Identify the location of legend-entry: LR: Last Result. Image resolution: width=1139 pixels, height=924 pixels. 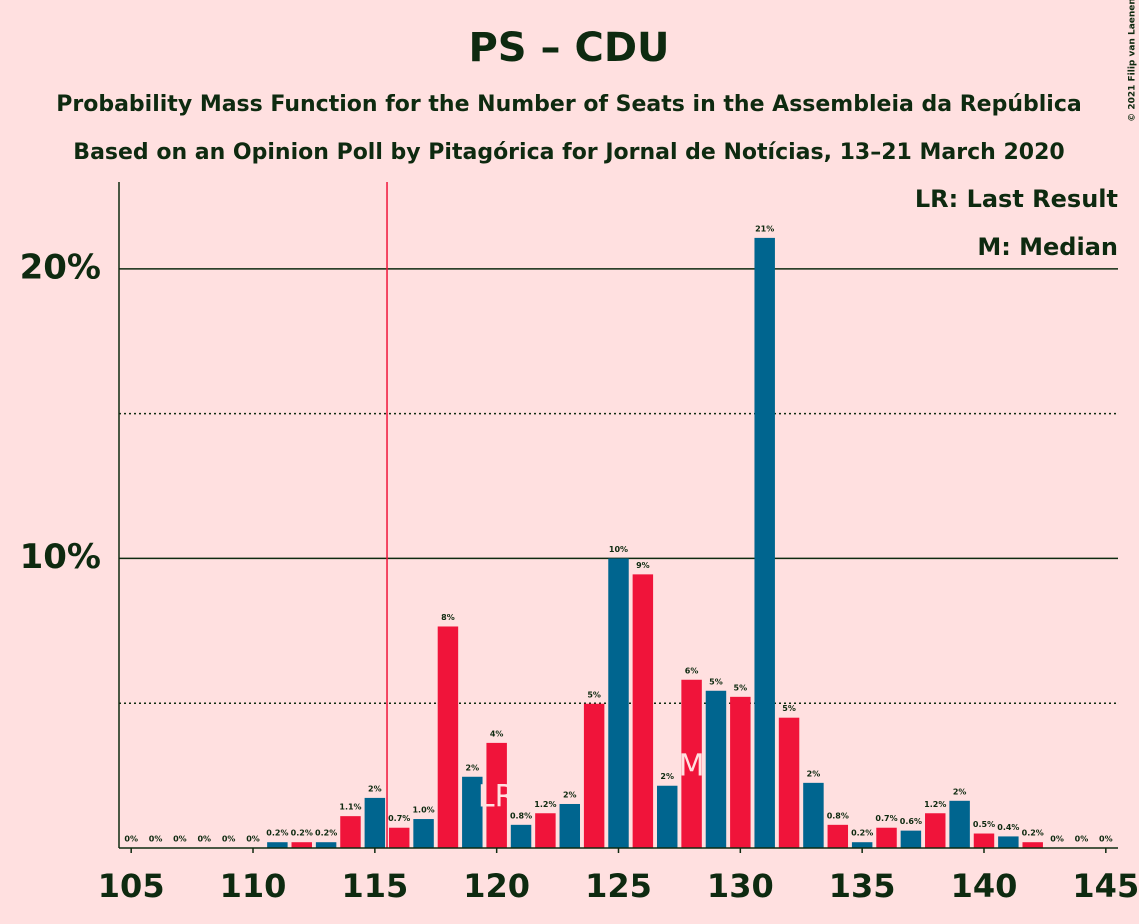
(1016, 199).